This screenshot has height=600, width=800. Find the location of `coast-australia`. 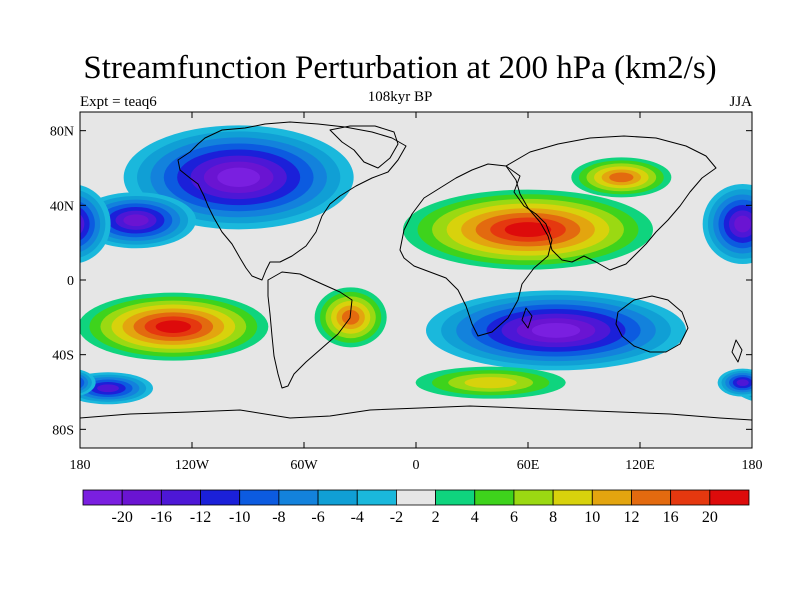

coast-australia is located at coordinates (652, 324).